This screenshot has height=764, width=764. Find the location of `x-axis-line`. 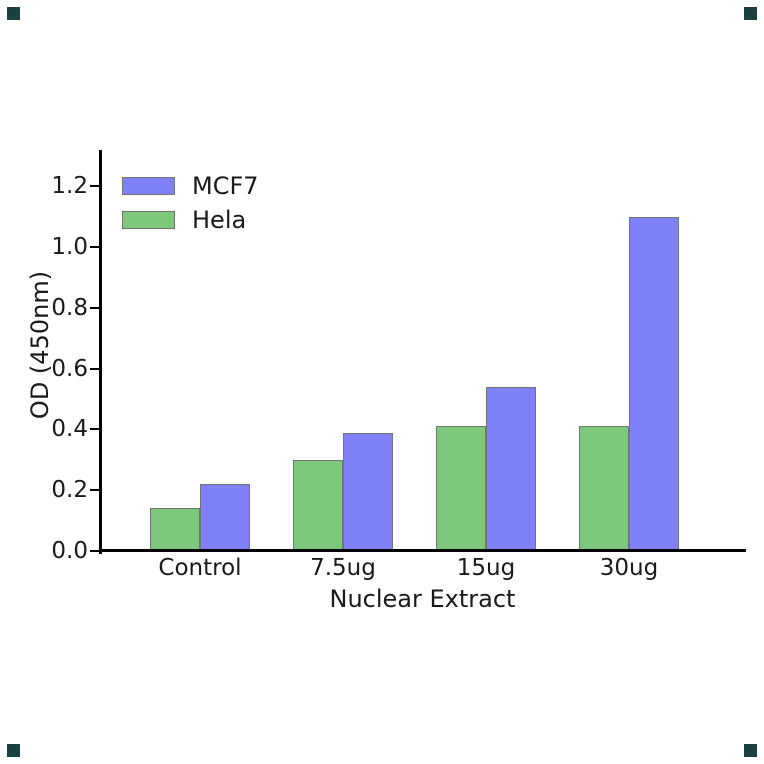

x-axis-line is located at coordinates (422, 550).